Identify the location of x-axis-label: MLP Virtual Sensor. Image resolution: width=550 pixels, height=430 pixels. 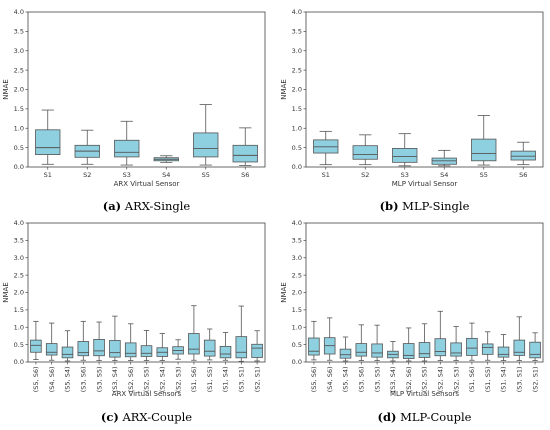
(425, 184).